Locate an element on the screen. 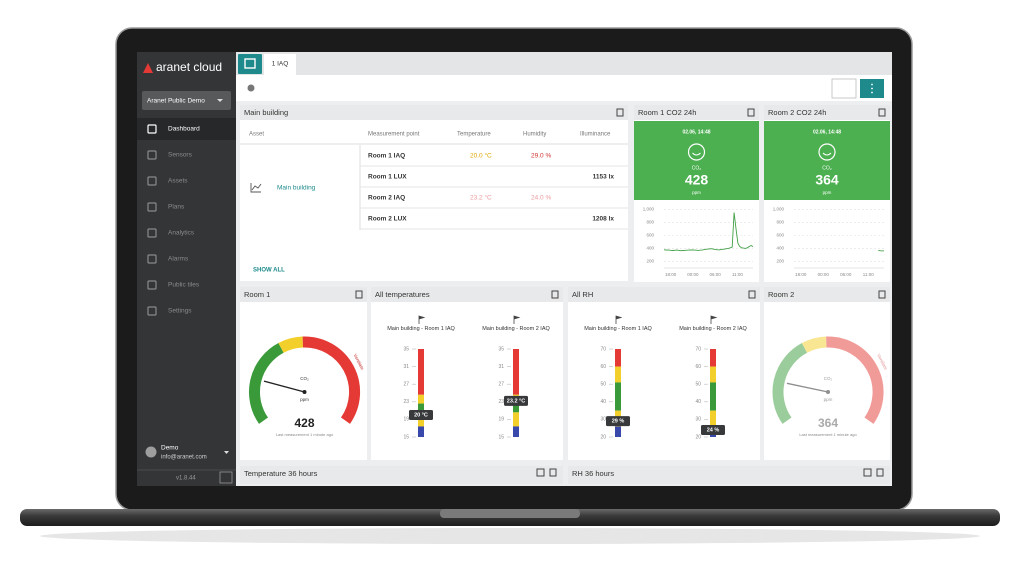 The width and height of the screenshot is (1024, 576). smiley is located at coordinates (696, 152).